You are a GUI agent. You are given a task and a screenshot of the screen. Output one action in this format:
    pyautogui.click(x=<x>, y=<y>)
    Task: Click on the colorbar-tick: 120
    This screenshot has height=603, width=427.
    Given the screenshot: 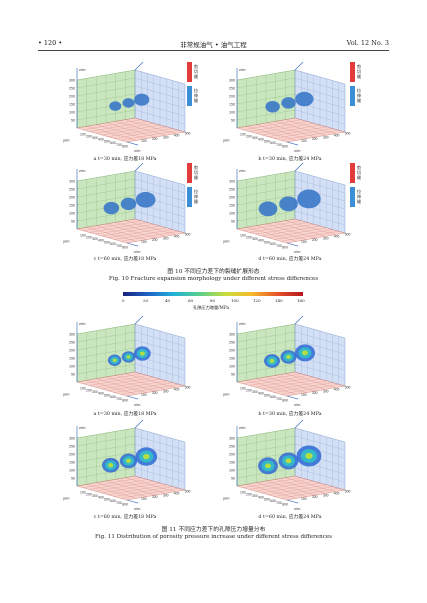 What is the action you would take?
    pyautogui.click(x=257, y=300)
    